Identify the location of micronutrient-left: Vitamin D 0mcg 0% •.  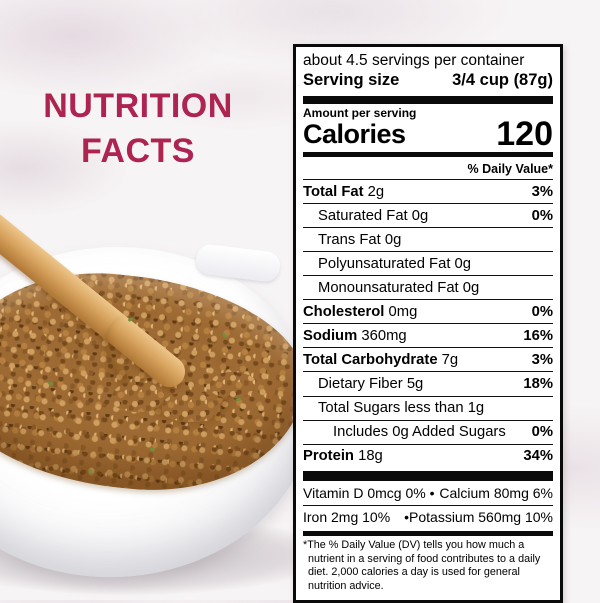
(369, 493).